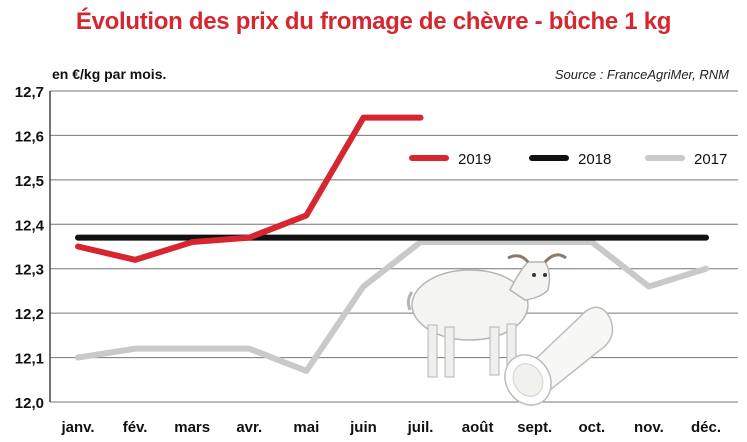 Image resolution: width=747 pixels, height=442 pixels. What do you see at coordinates (249, 427) in the screenshot?
I see `x-tick-label: avr.` at bounding box center [249, 427].